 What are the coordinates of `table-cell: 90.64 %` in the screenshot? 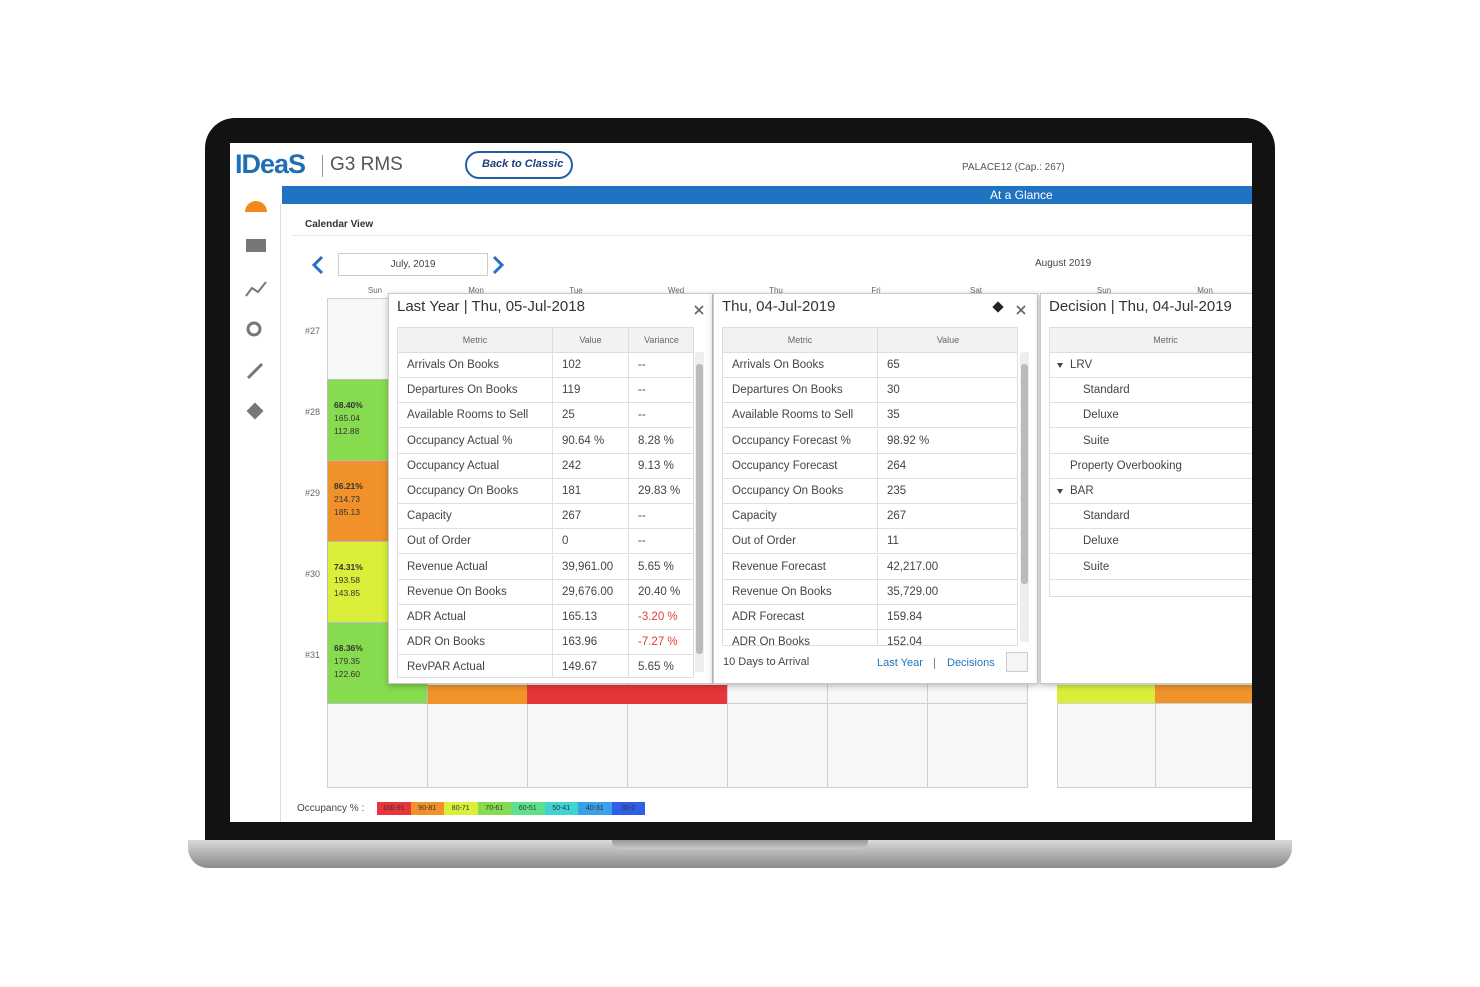 It's located at (591, 441).